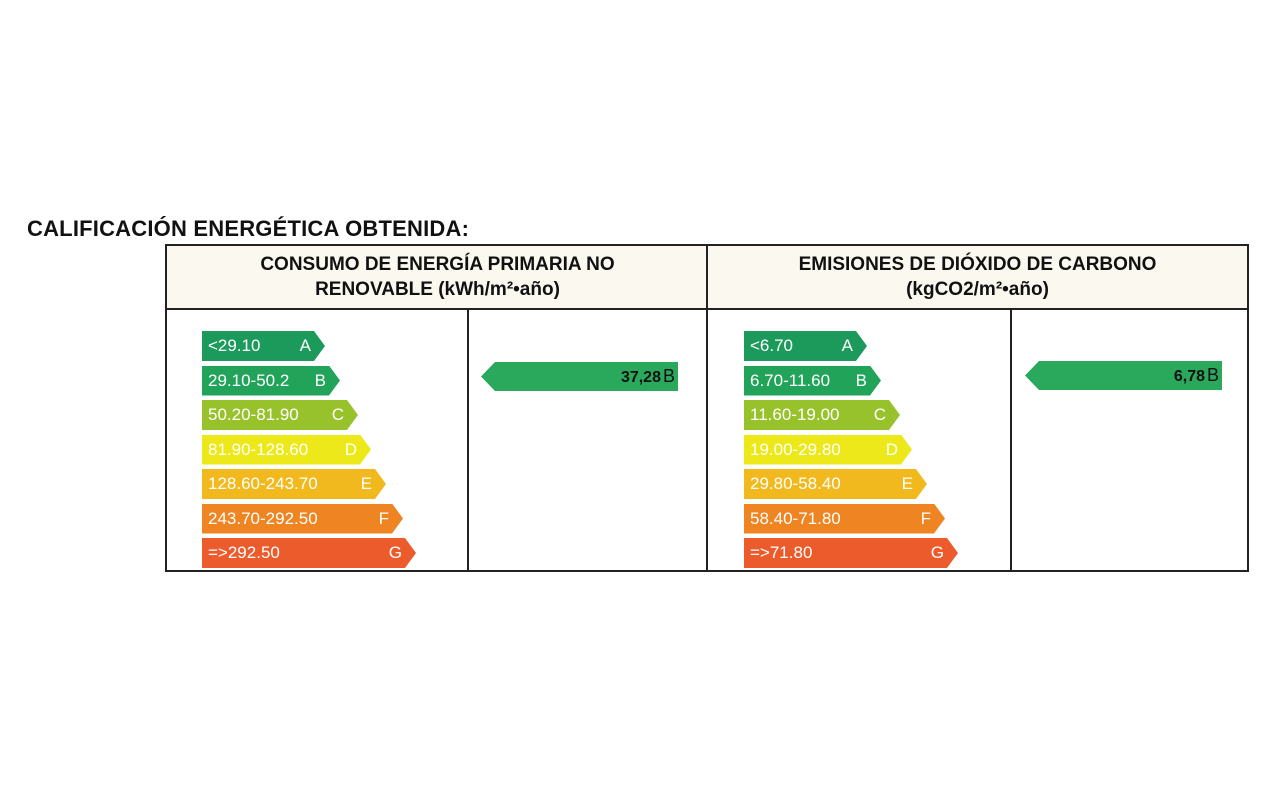 The width and height of the screenshot is (1280, 800). What do you see at coordinates (248, 228) in the screenshot?
I see `page-title: CALIFICACIÓN ENERGÉTICA OBTENIDA:` at bounding box center [248, 228].